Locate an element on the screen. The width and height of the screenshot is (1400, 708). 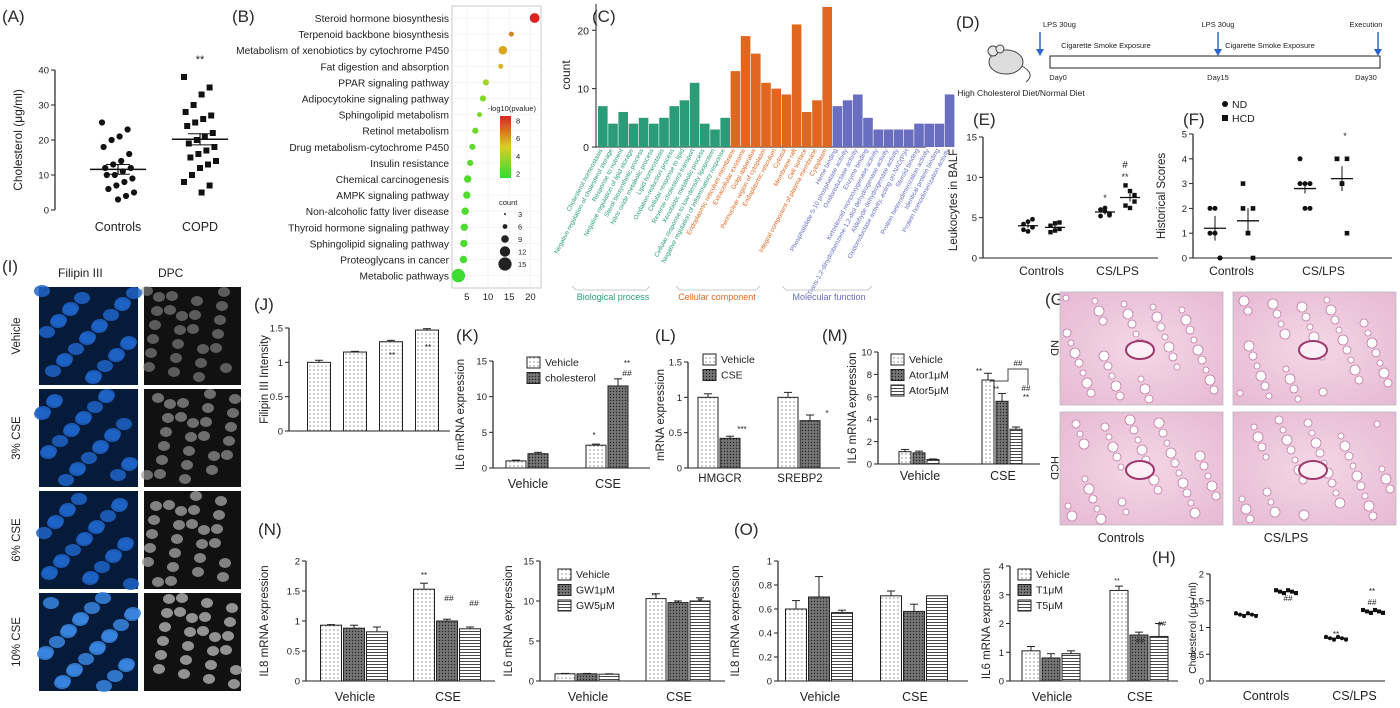
b-enrichment-dot is located at coordinates (480, 115).